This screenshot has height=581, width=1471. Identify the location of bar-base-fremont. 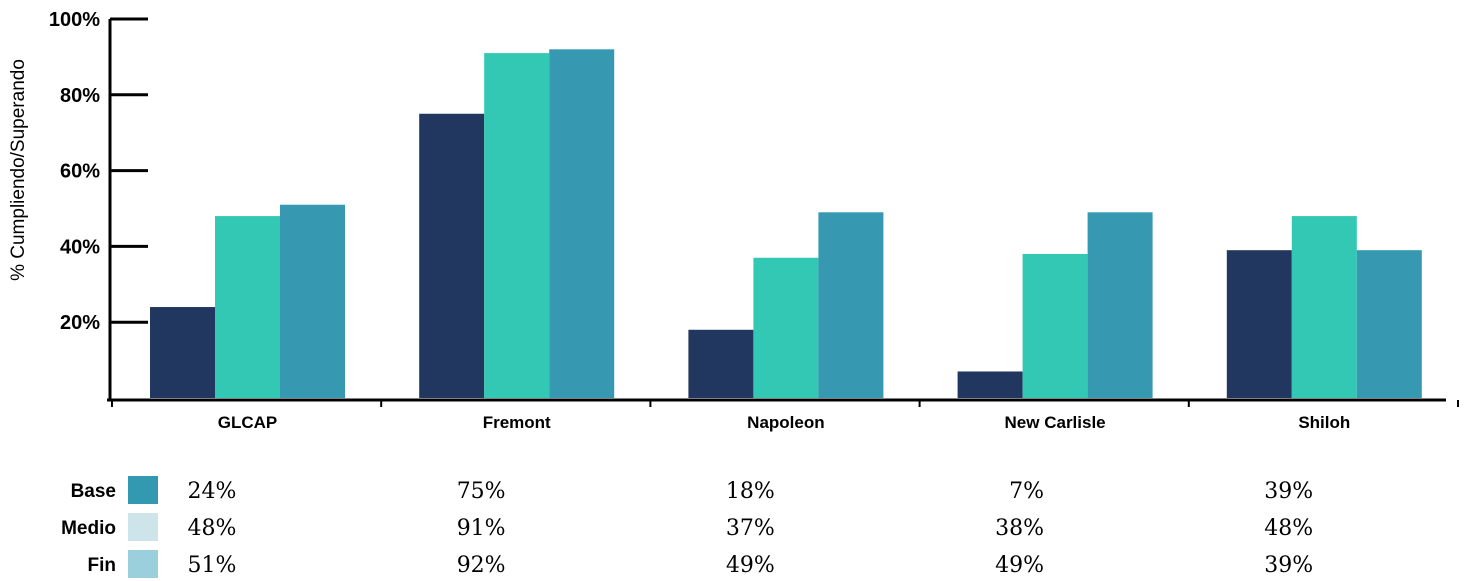
(452, 255).